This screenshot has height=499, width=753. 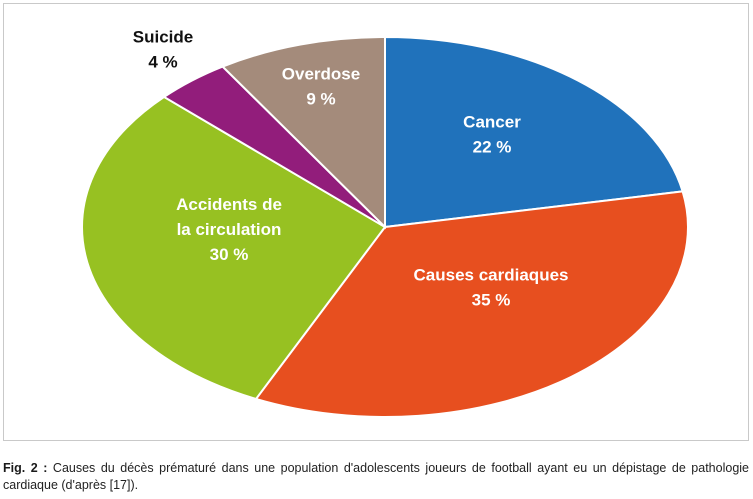 I want to click on pie-value-label: 22 %, so click(x=492, y=147).